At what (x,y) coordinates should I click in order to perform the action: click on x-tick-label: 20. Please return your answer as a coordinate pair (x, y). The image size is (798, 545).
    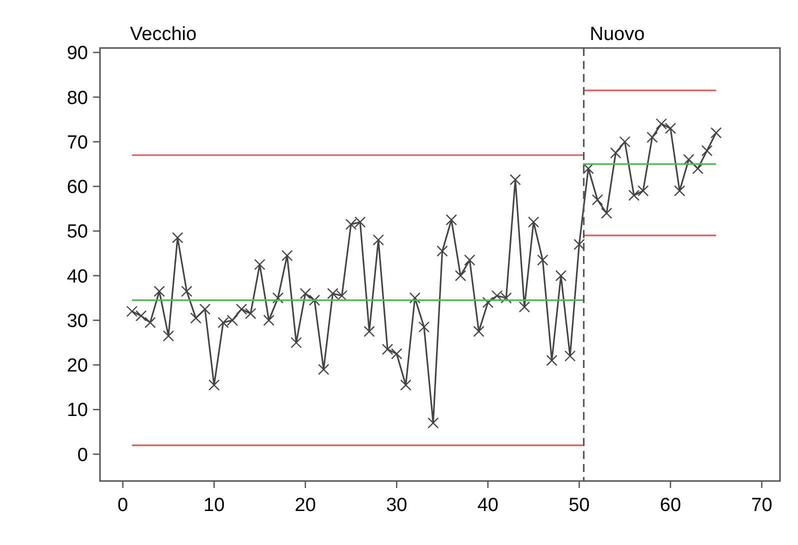
    Looking at the image, I should click on (305, 505).